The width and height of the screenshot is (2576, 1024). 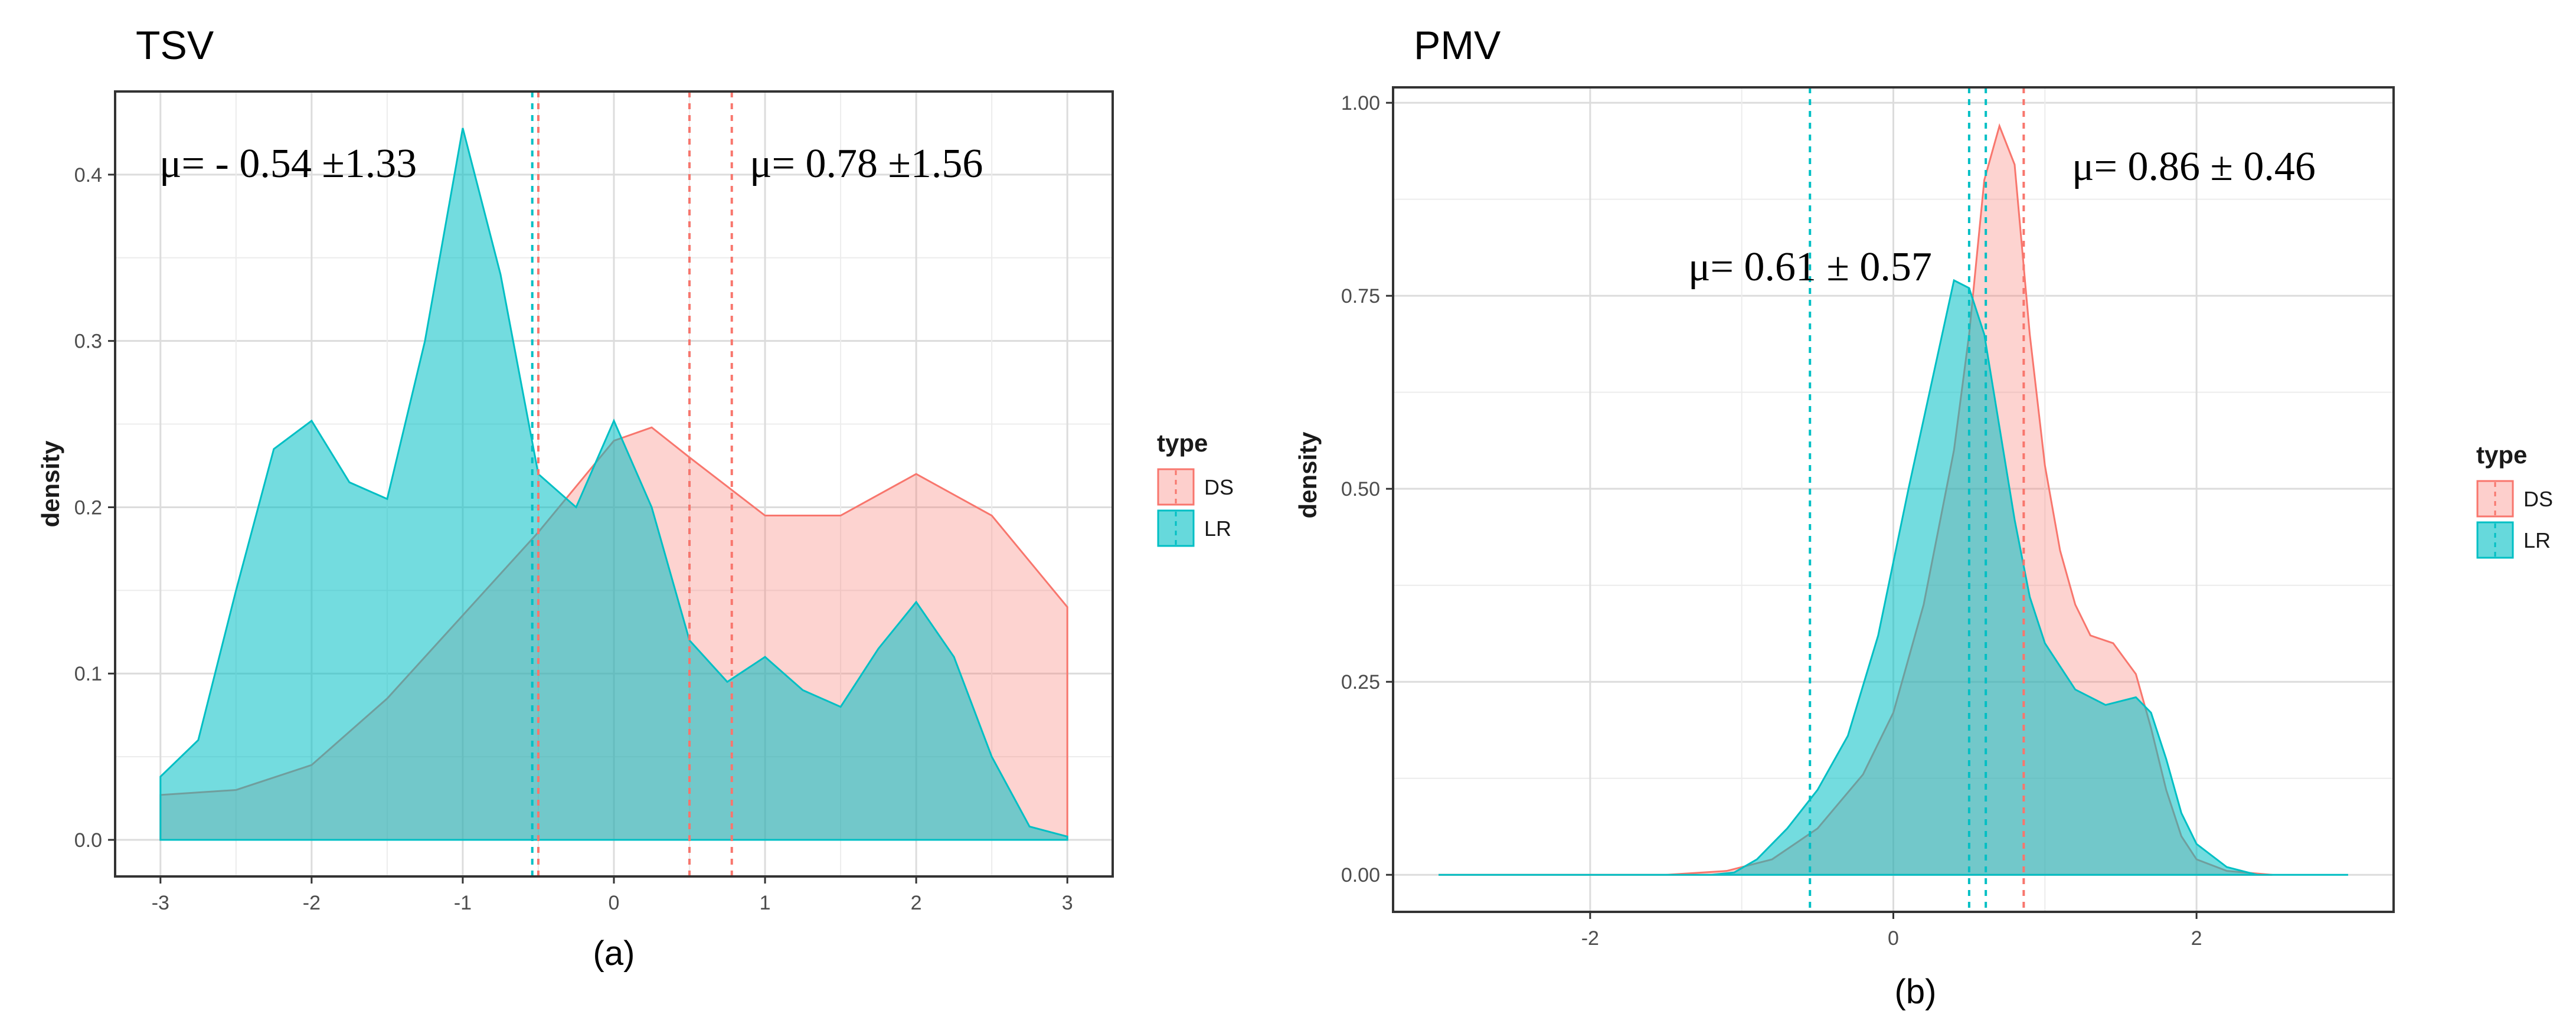 I want to click on panel-b-legend-label-ds: DS, so click(x=2538, y=499).